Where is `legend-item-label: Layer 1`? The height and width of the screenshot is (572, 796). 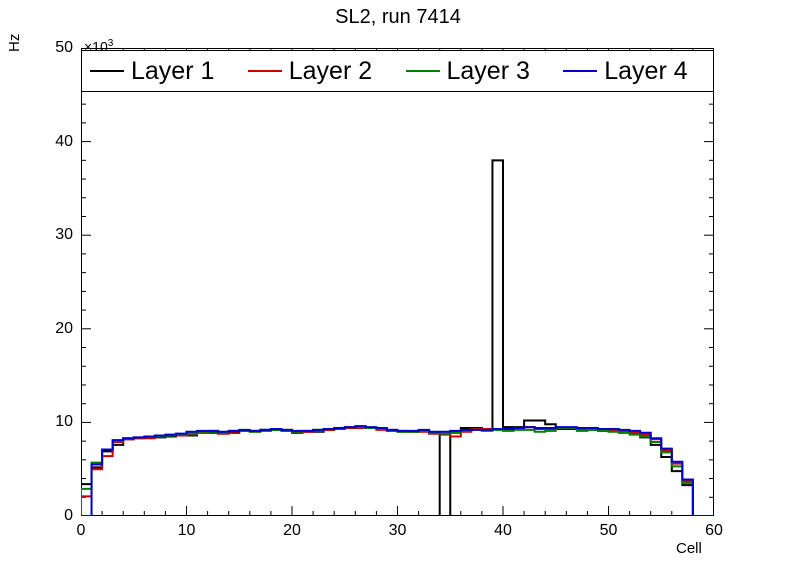
legend-item-label: Layer 1 is located at coordinates (173, 70).